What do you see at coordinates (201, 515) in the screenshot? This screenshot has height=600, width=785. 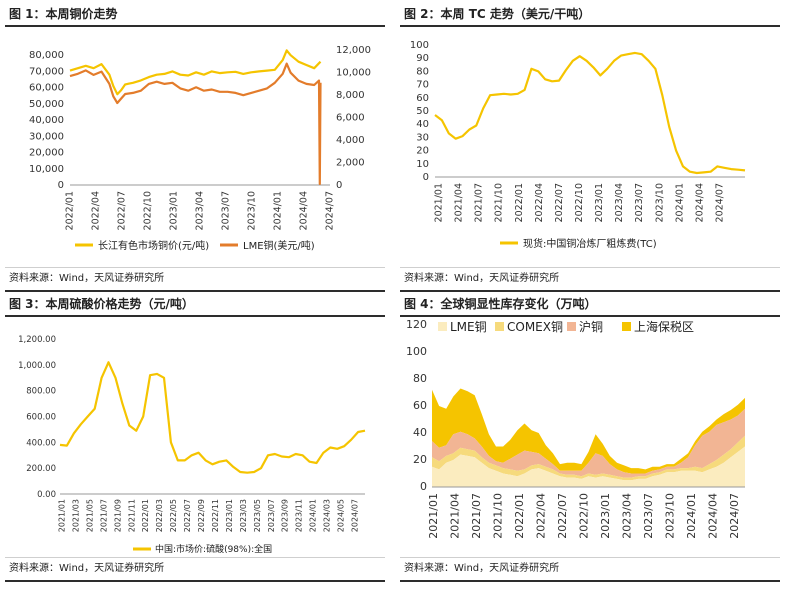 I see `x-tick-label: 2022/09` at bounding box center [201, 515].